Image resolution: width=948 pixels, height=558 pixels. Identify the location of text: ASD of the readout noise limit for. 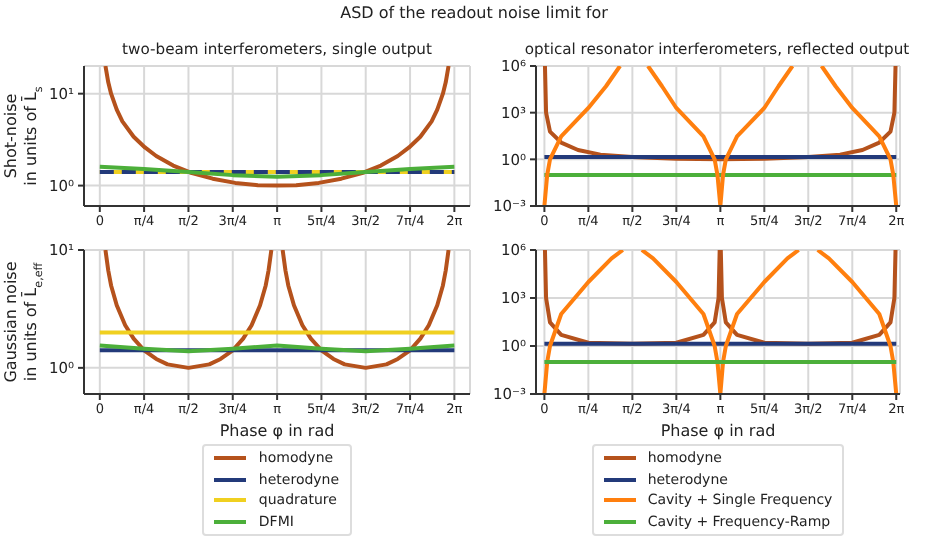
(474, 13).